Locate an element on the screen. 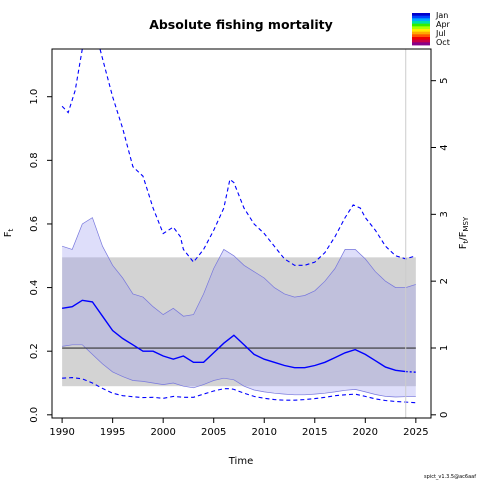 The image size is (480, 480). svg-text: Ft/FMSY is located at coordinates (464, 232).